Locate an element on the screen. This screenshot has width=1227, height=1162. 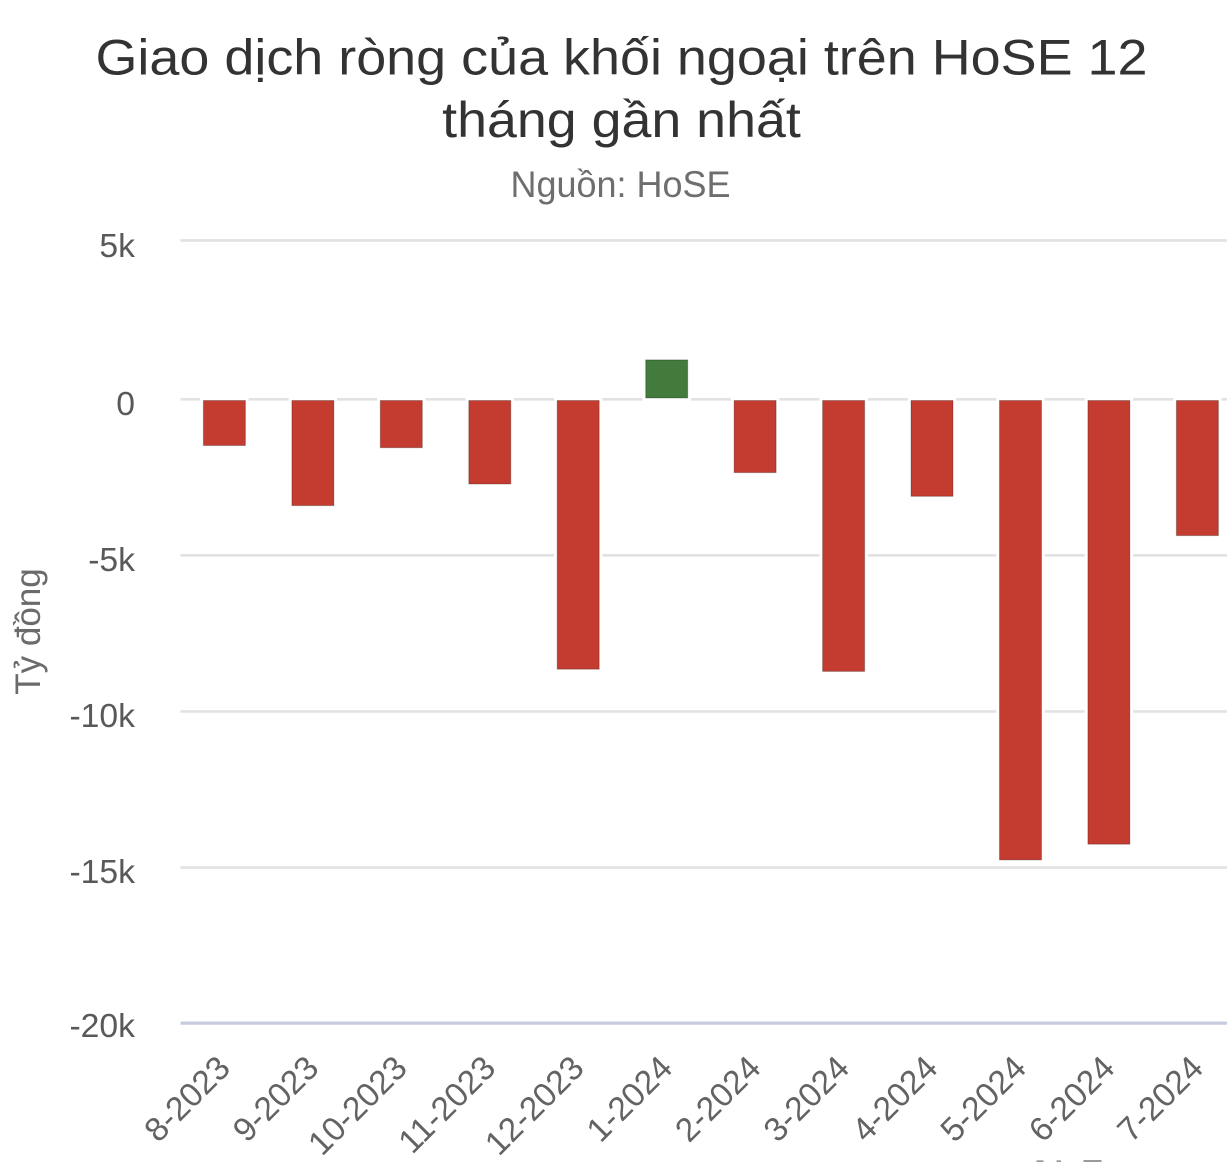
svg-text: -20k is located at coordinates (102, 1026).